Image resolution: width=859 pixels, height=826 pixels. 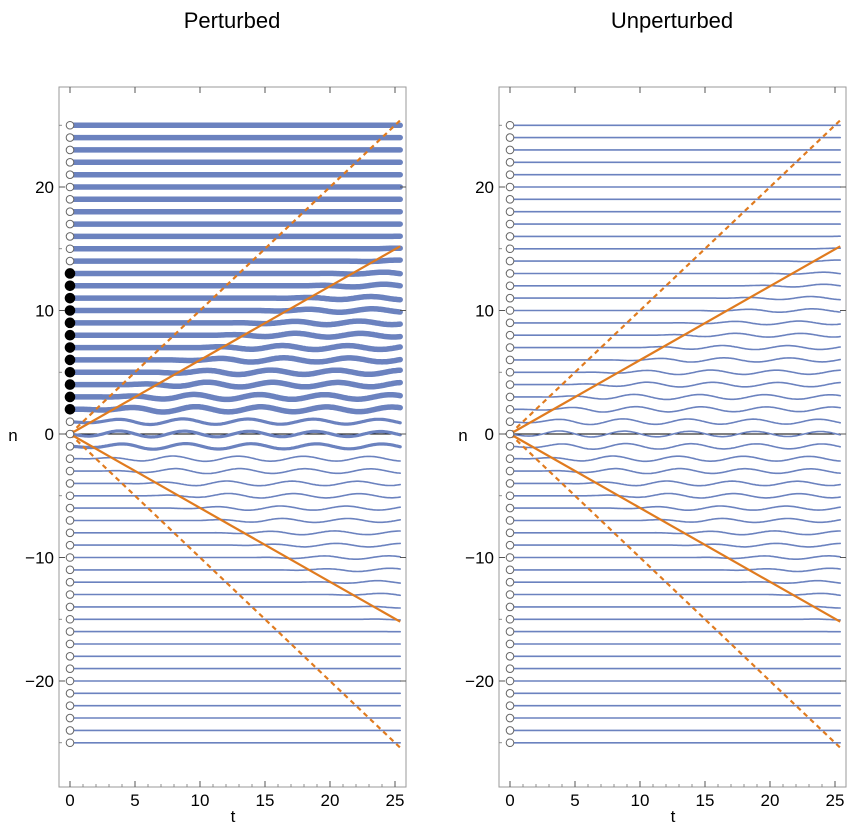 What do you see at coordinates (39, 558) in the screenshot?
I see `y-tick-label: −10` at bounding box center [39, 558].